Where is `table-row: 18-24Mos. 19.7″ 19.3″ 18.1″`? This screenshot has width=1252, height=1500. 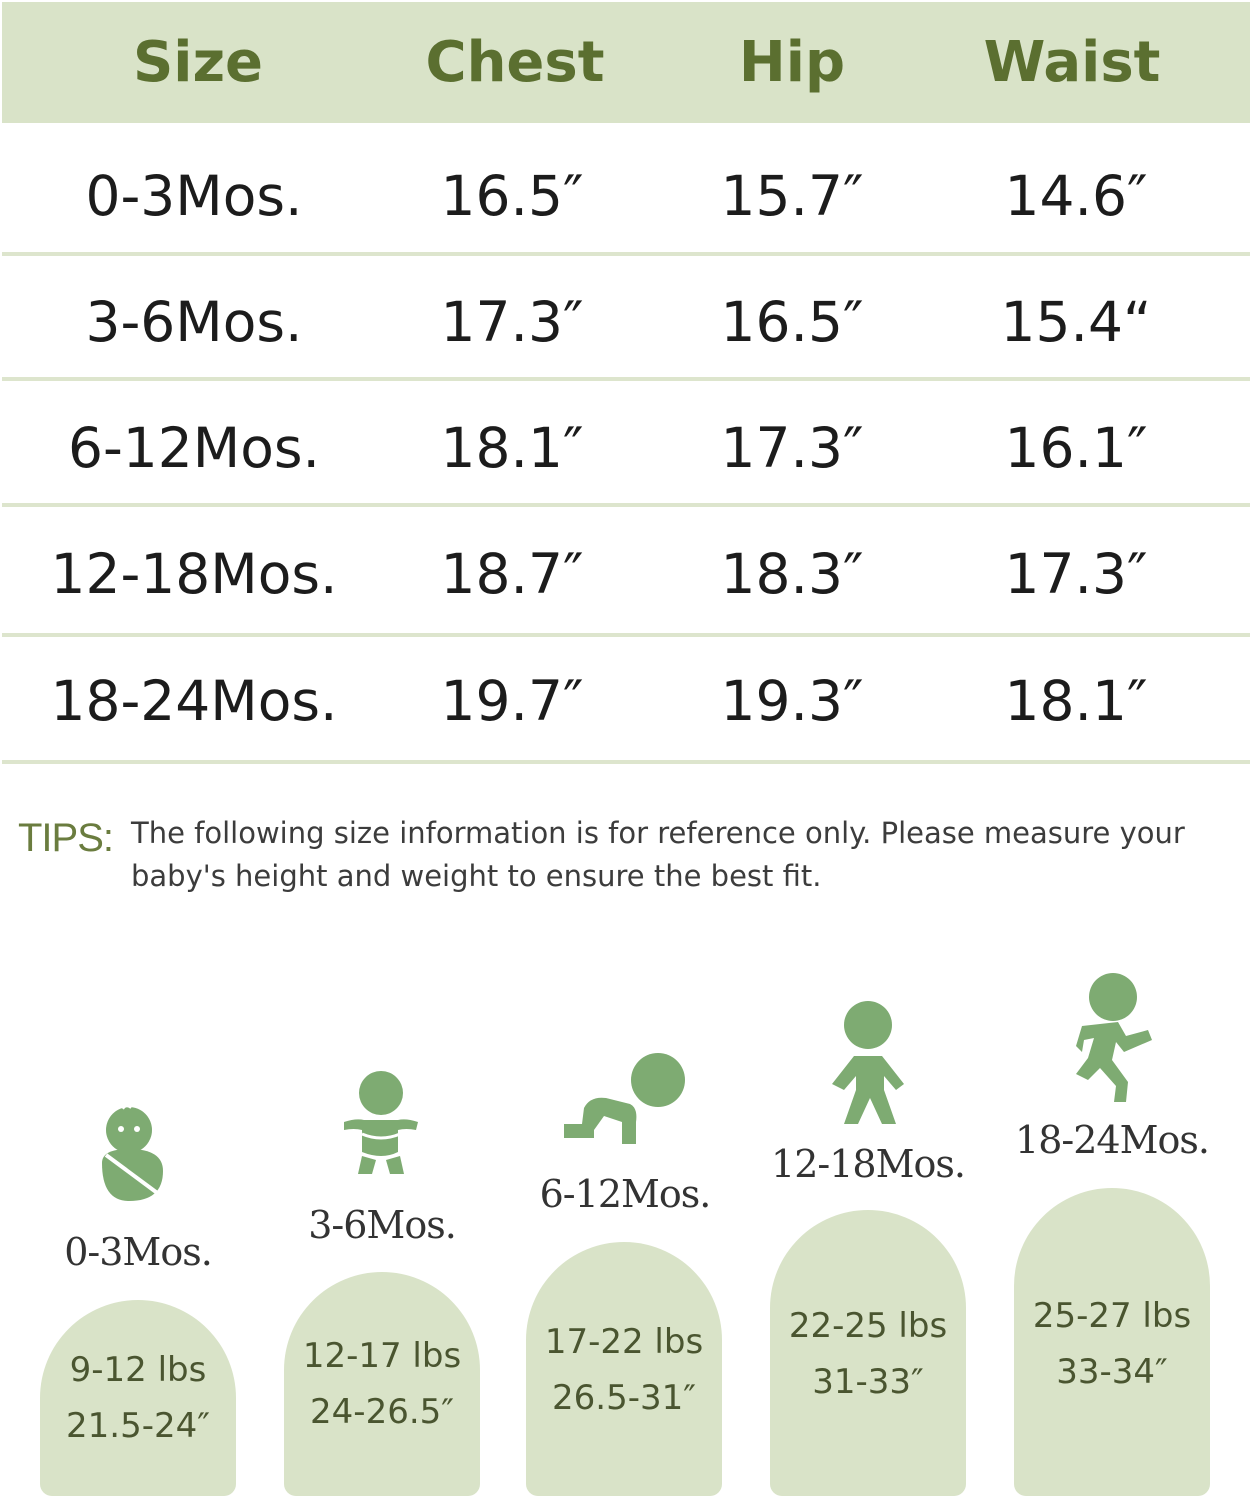 table-row: 18-24Mos. 19.7″ 19.3″ 18.1″ is located at coordinates (626, 693).